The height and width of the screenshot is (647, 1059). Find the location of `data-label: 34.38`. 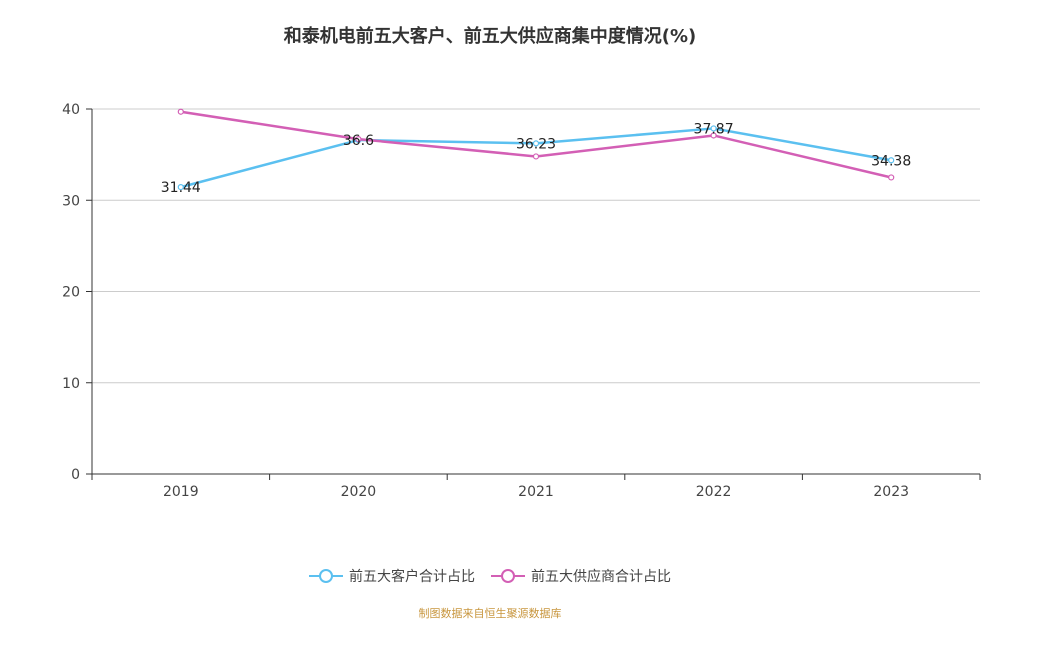

data-label: 34.38 is located at coordinates (891, 161).